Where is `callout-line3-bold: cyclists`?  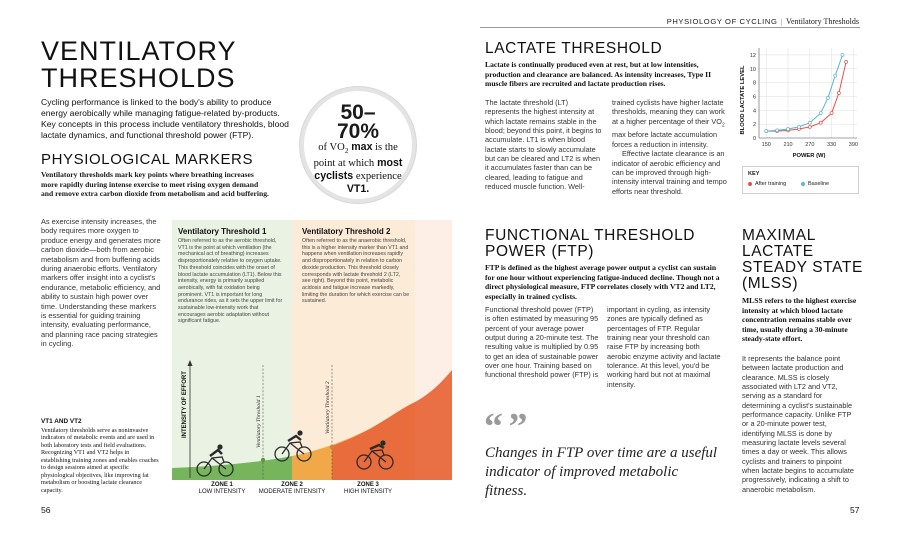
callout-line3-bold: cyclists is located at coordinates (334, 176).